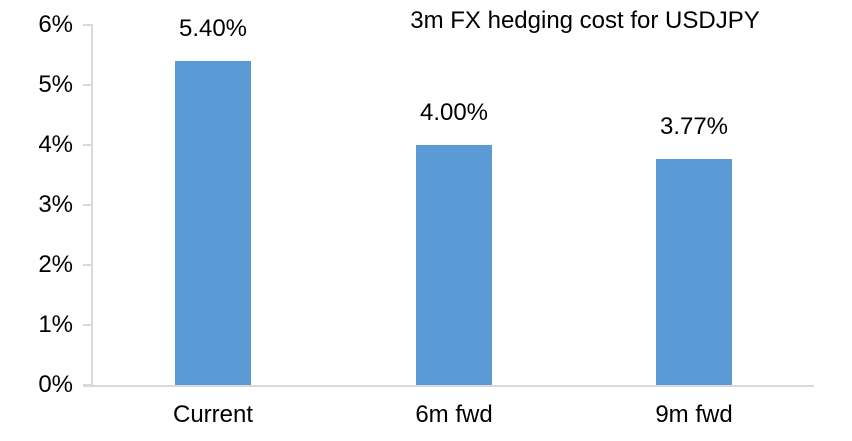 Image resolution: width=852 pixels, height=441 pixels. What do you see at coordinates (213, 223) in the screenshot?
I see `bar-current` at bounding box center [213, 223].